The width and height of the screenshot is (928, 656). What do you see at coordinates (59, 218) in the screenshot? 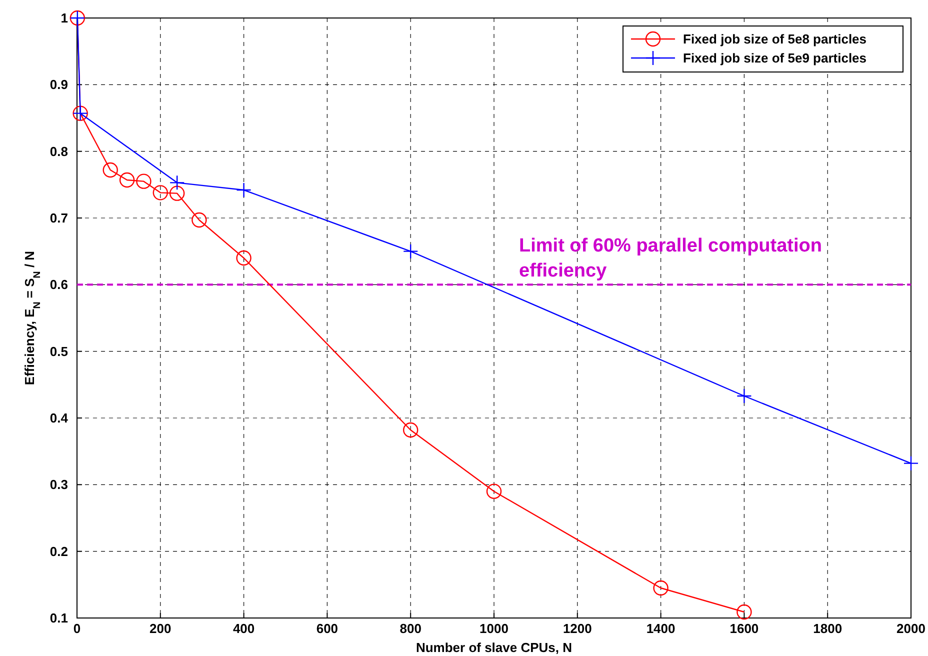
I see `y-tick-label: 0.7` at bounding box center [59, 218].